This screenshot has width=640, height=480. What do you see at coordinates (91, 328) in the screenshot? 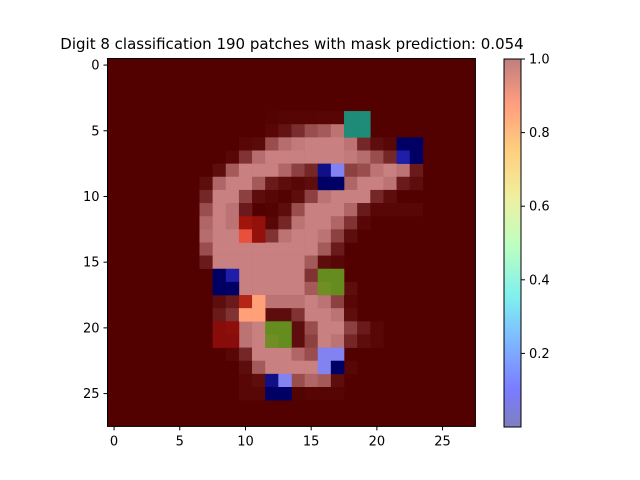
I see `y-tick-label: 20` at bounding box center [91, 328].